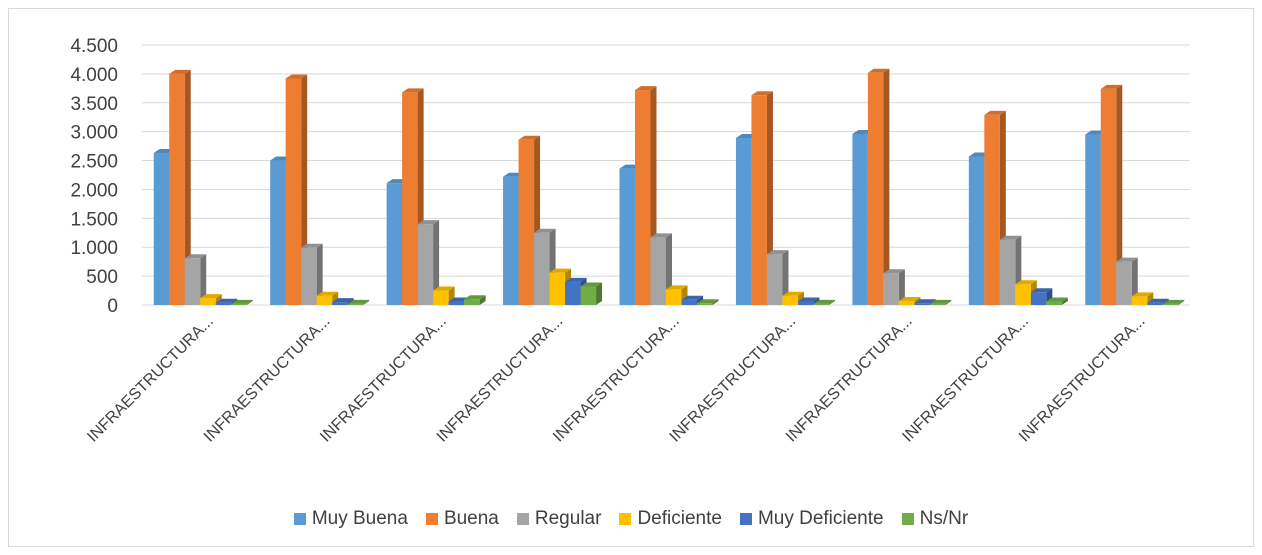  I want to click on y-tick-label: 3.000, so click(94, 133).